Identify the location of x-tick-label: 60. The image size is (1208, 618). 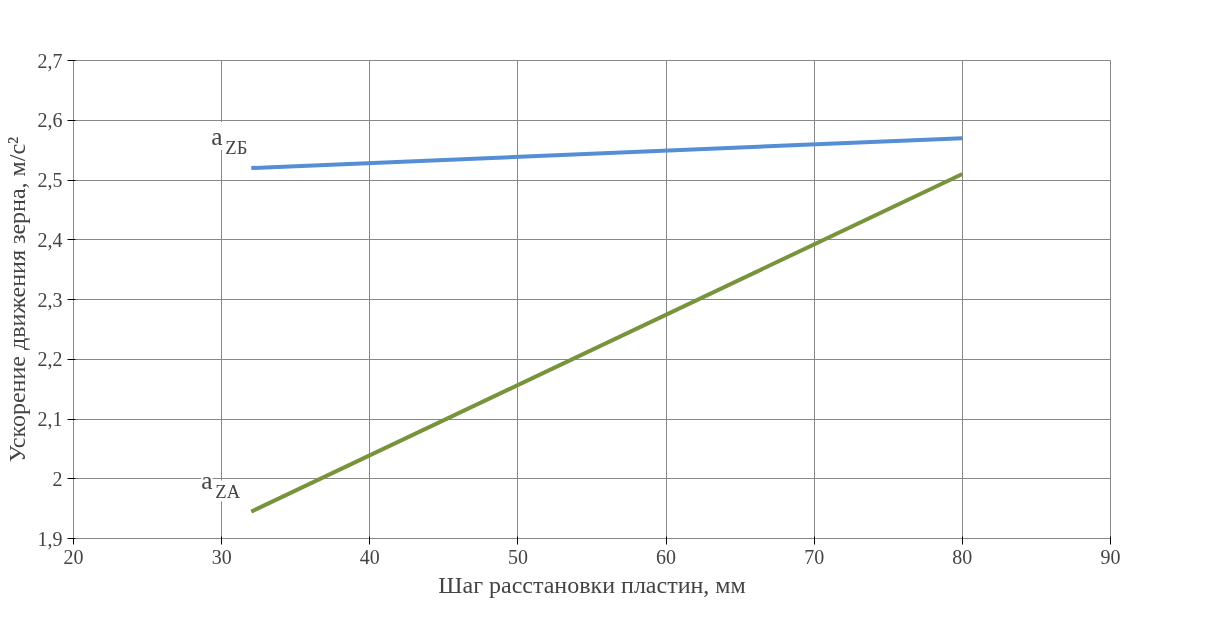
(666, 556).